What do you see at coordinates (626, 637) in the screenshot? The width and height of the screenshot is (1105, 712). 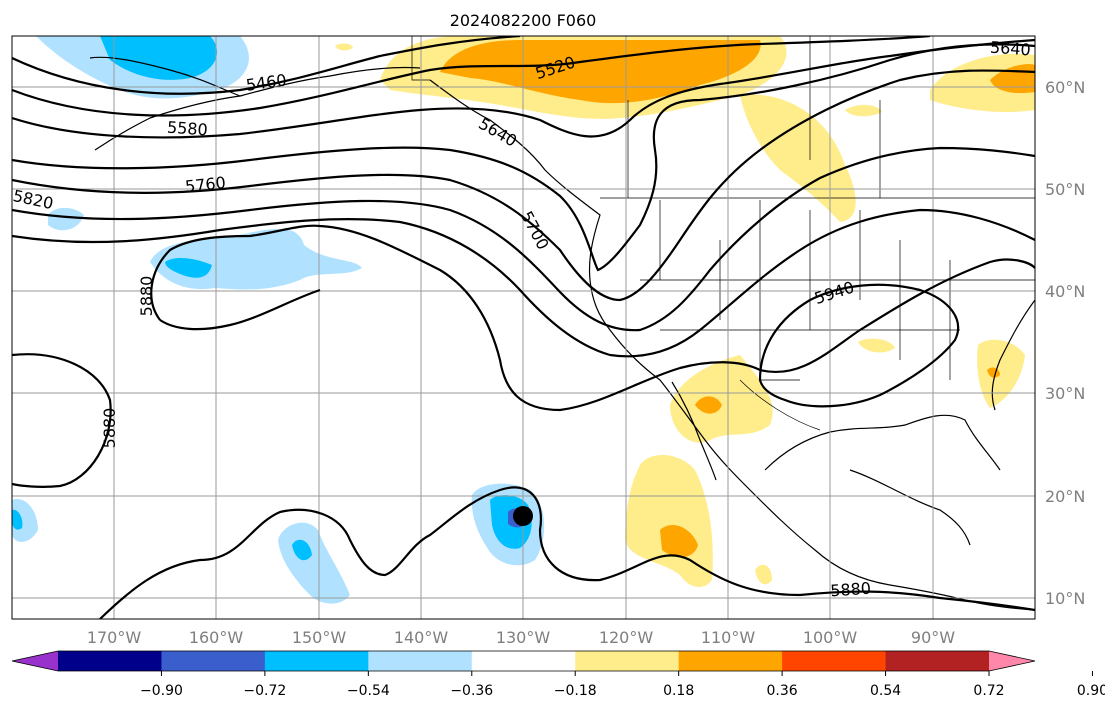 I see `longitude-label: 120°W` at bounding box center [626, 637].